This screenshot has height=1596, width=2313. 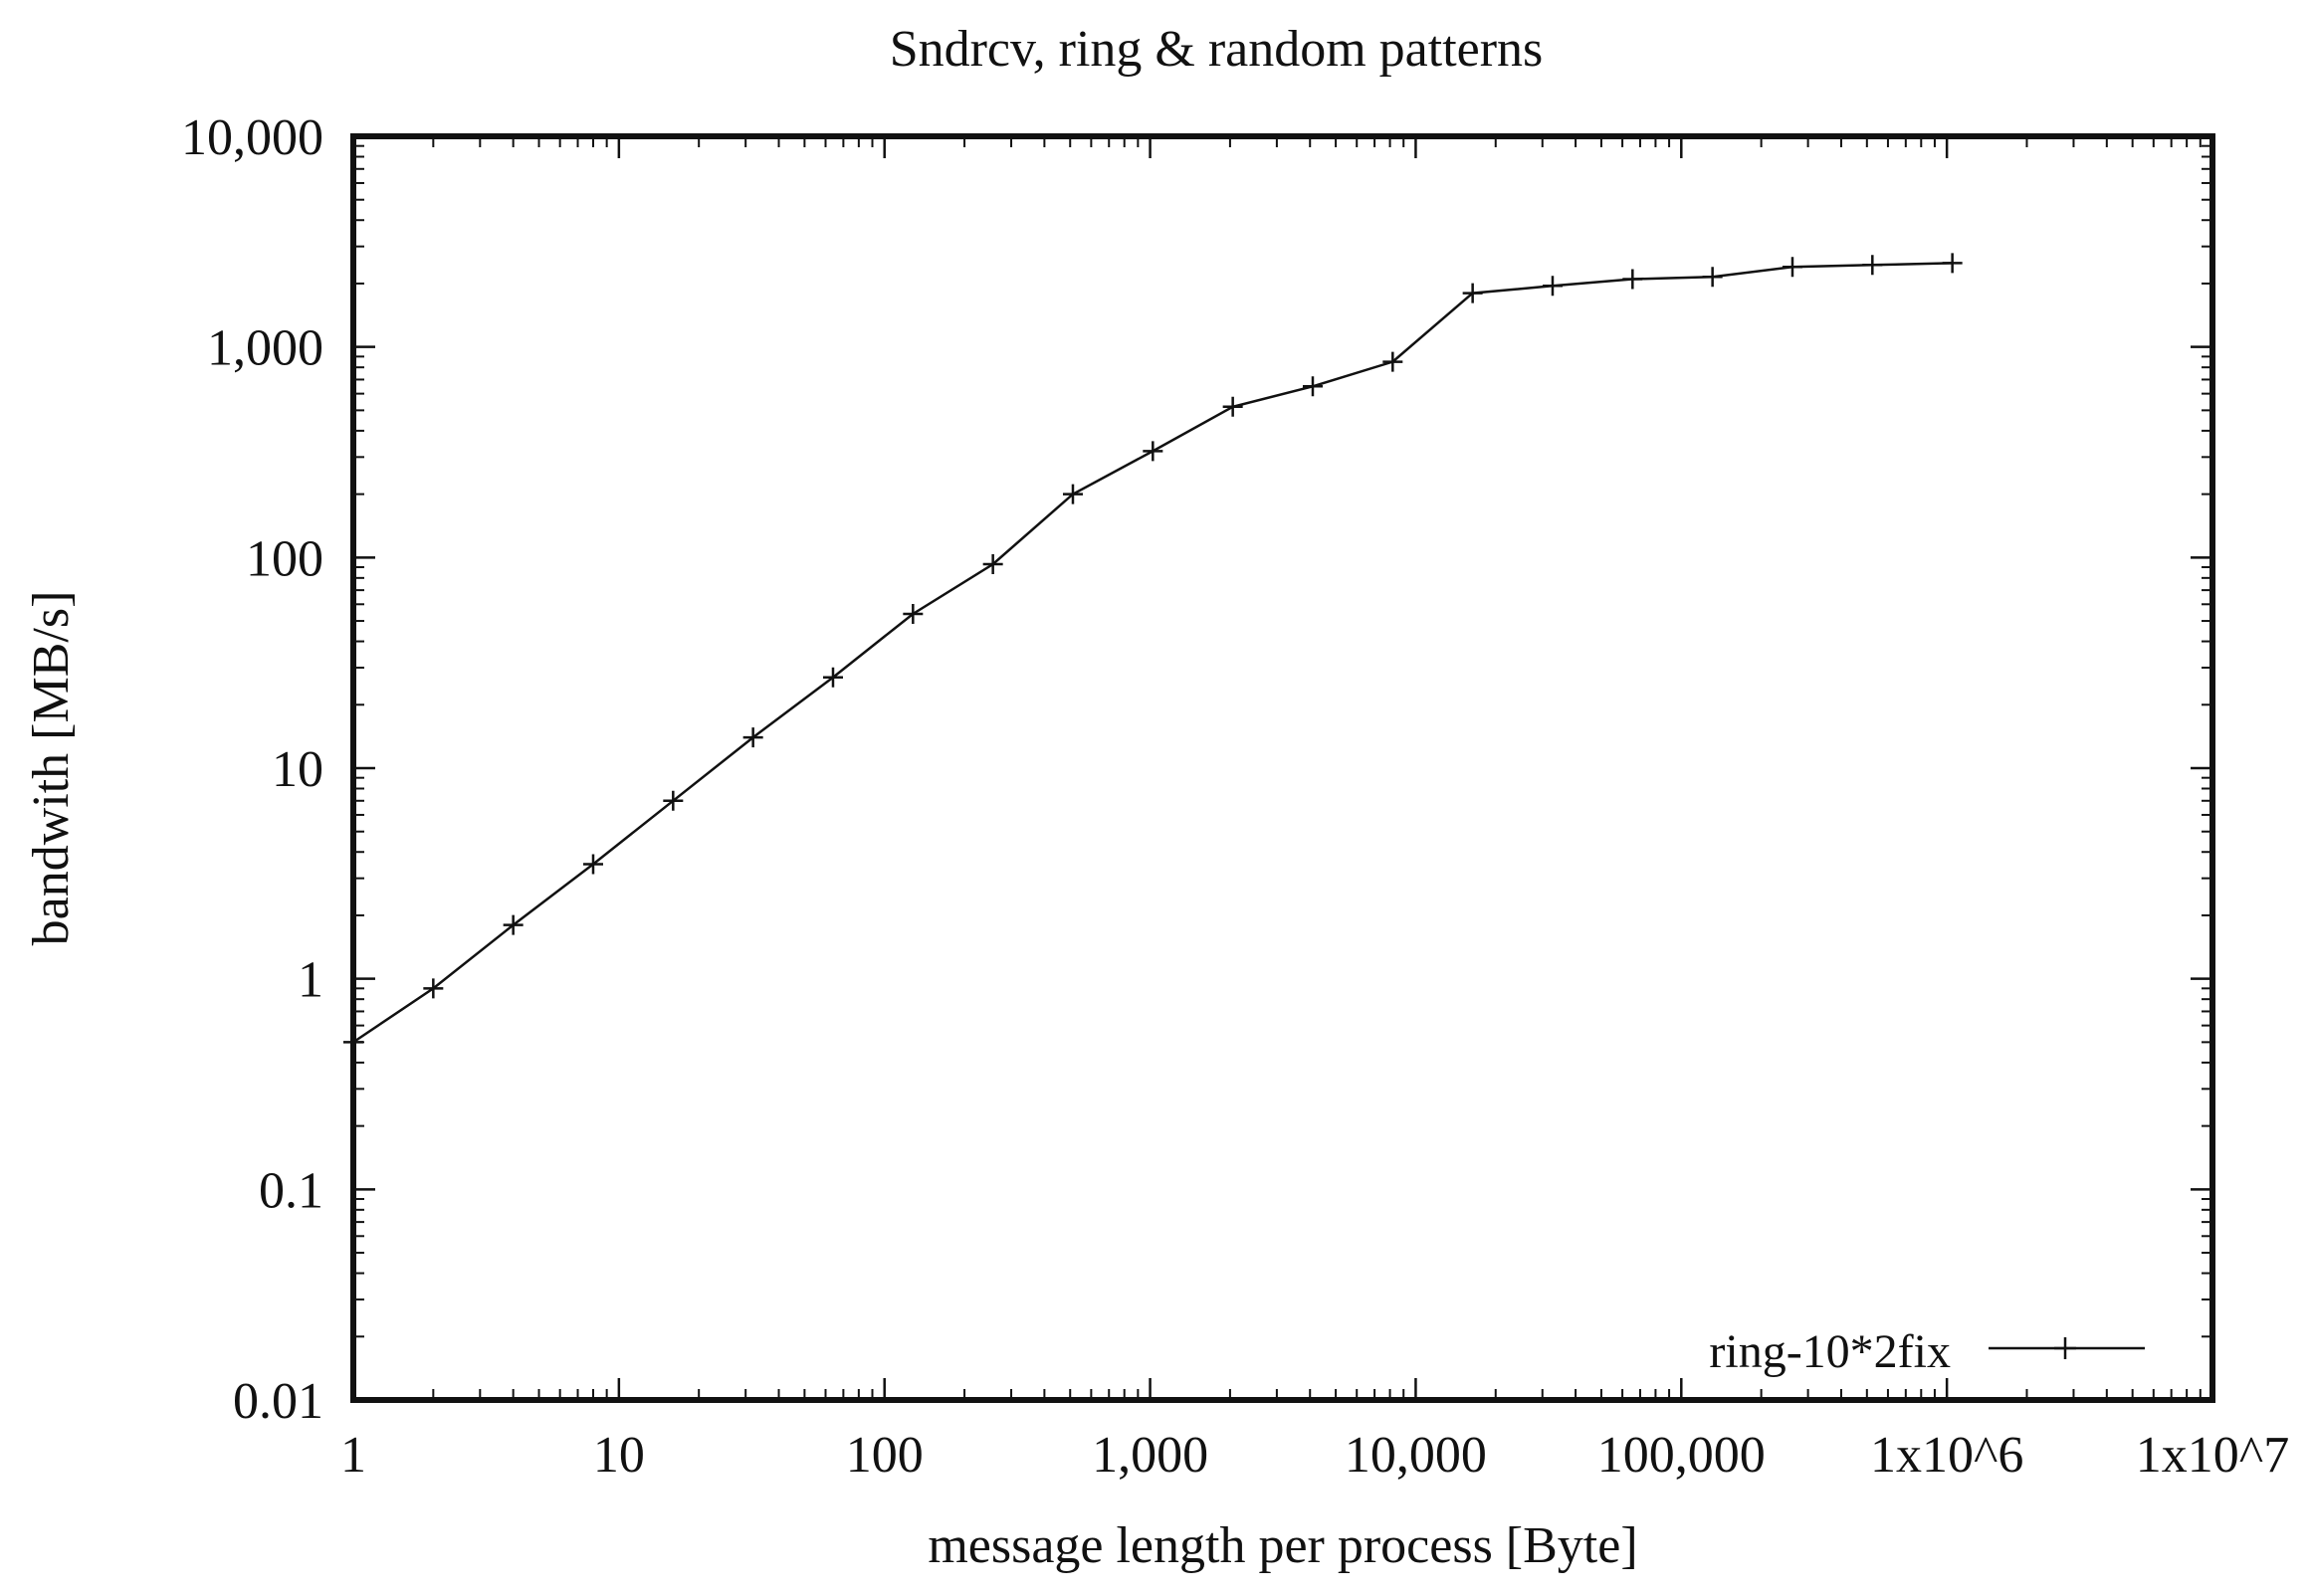 What do you see at coordinates (2212, 1456) in the screenshot?
I see `x-tick-label: 1x10^7` at bounding box center [2212, 1456].